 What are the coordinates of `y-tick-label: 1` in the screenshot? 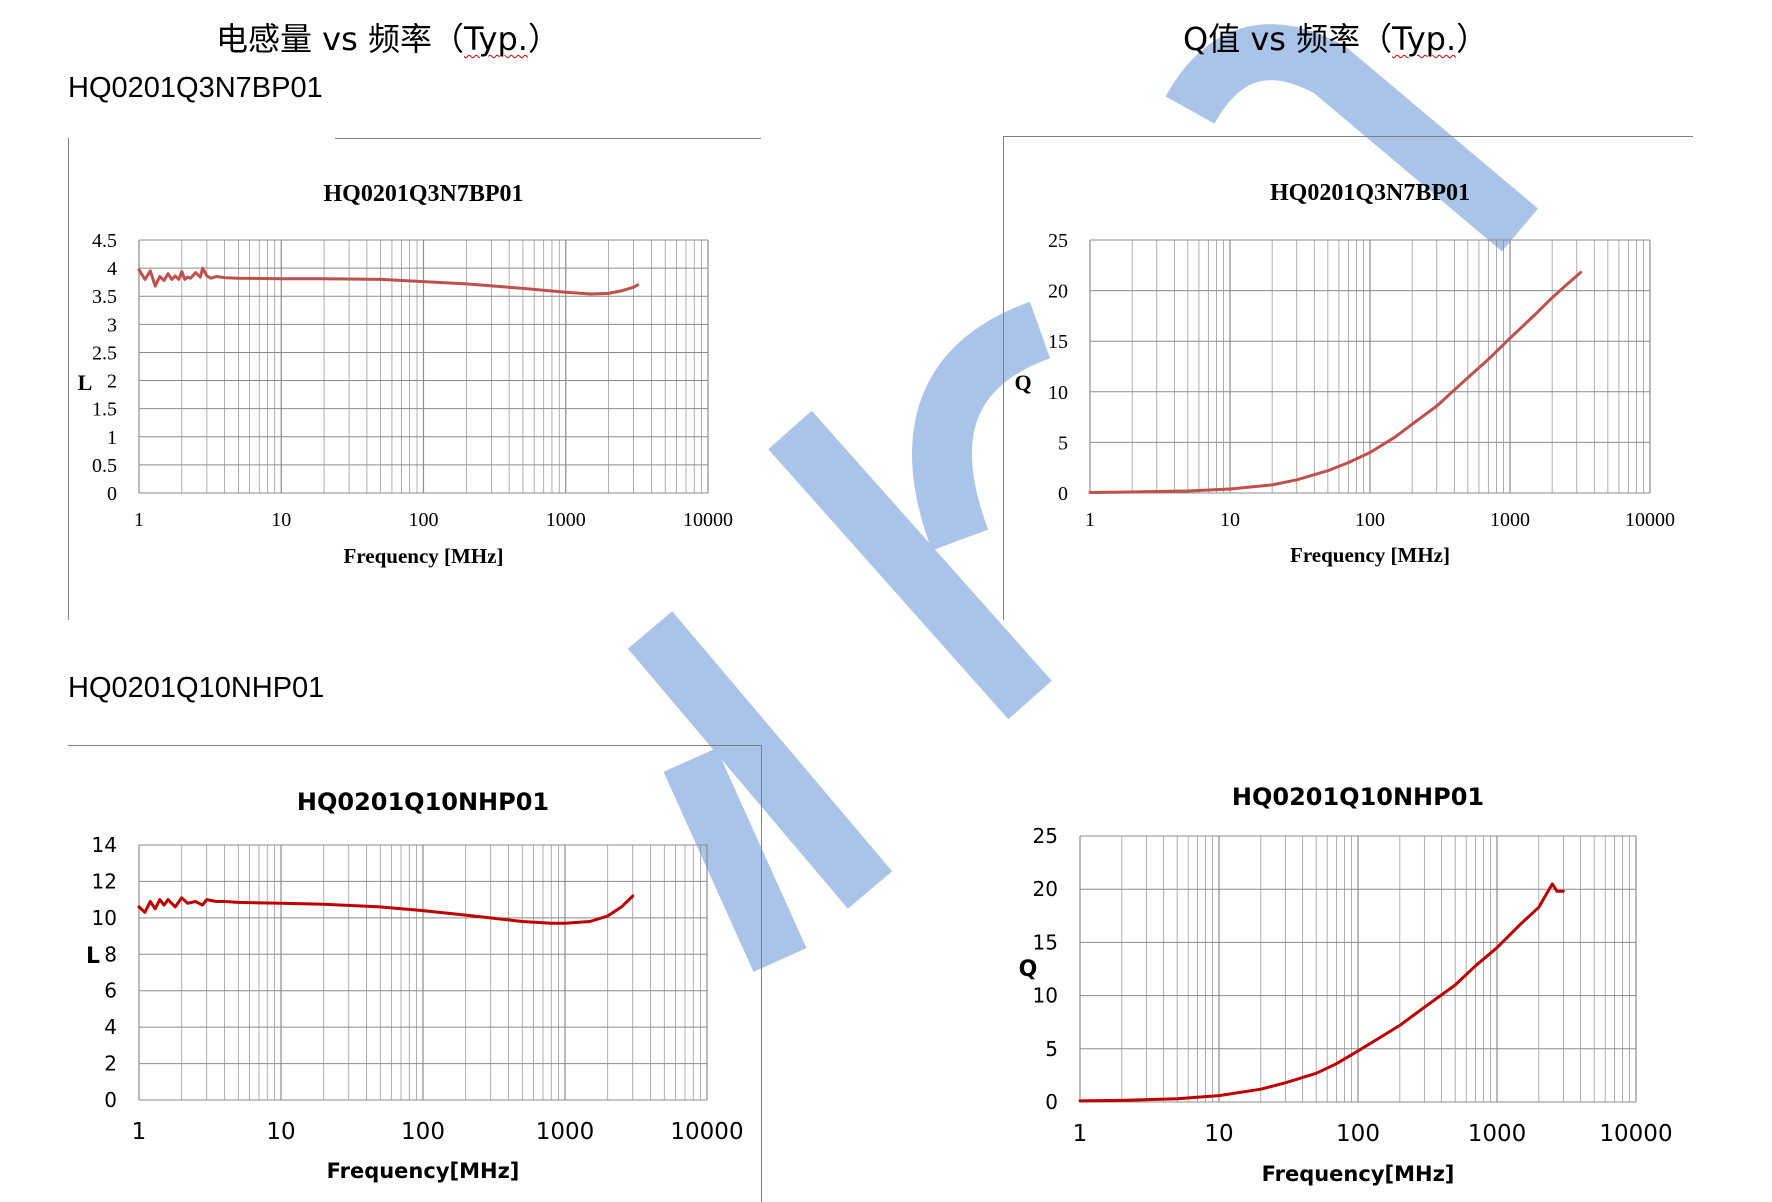 It's located at (112, 438).